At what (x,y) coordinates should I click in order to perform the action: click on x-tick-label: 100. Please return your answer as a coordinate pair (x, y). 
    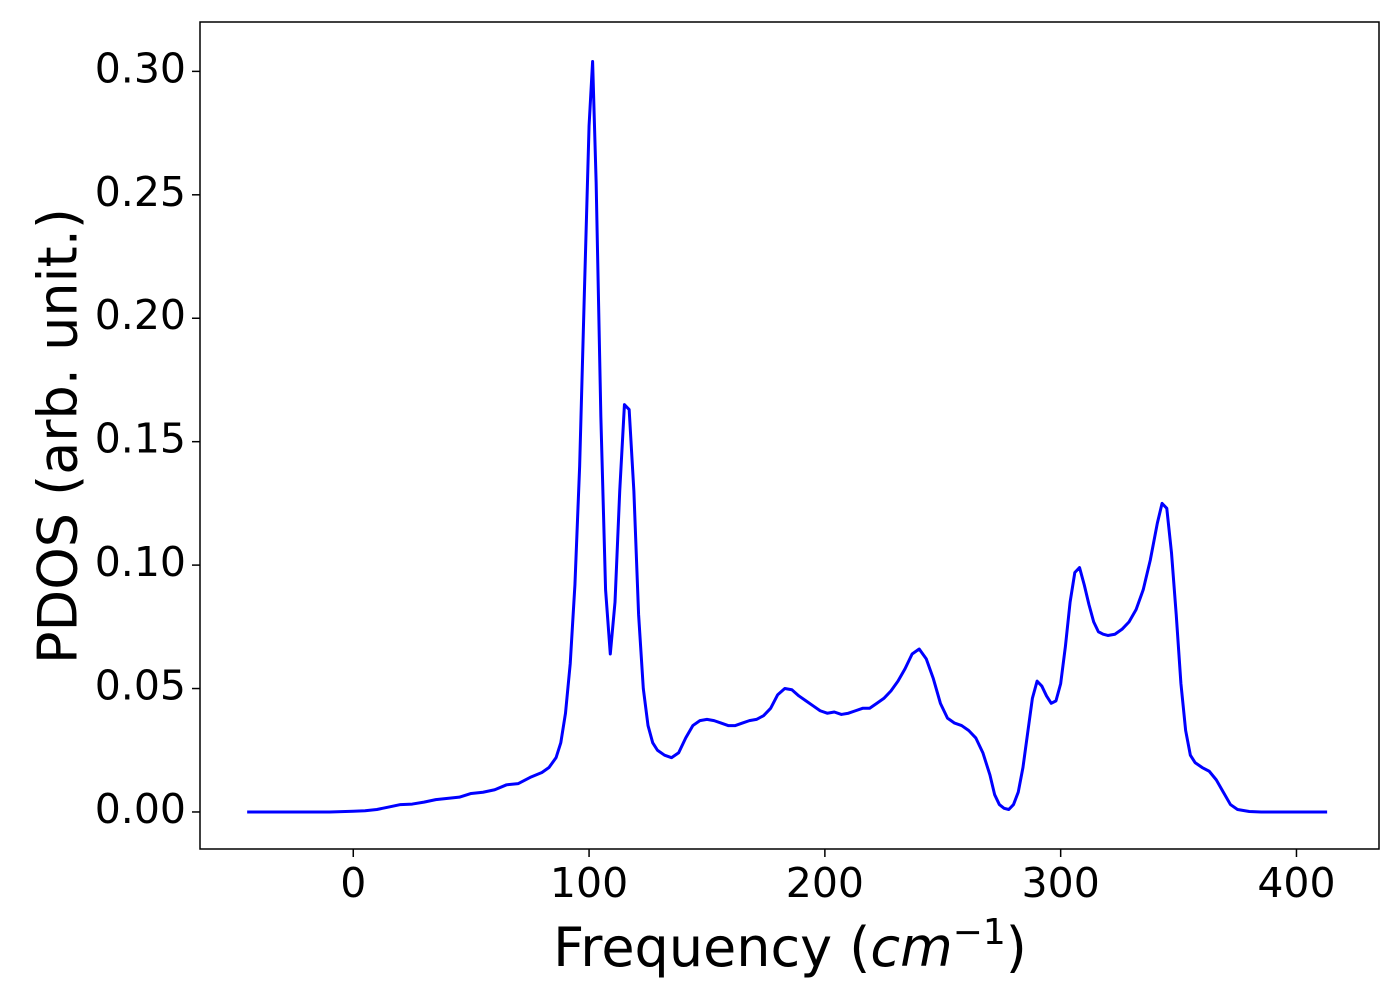
    Looking at the image, I should click on (589, 883).